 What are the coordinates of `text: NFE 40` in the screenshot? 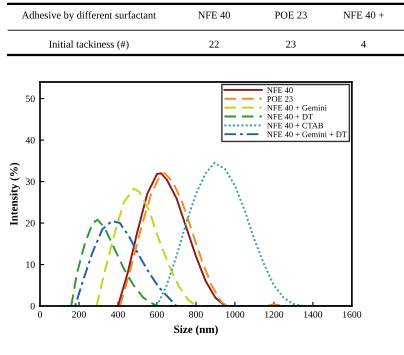 It's located at (214, 15).